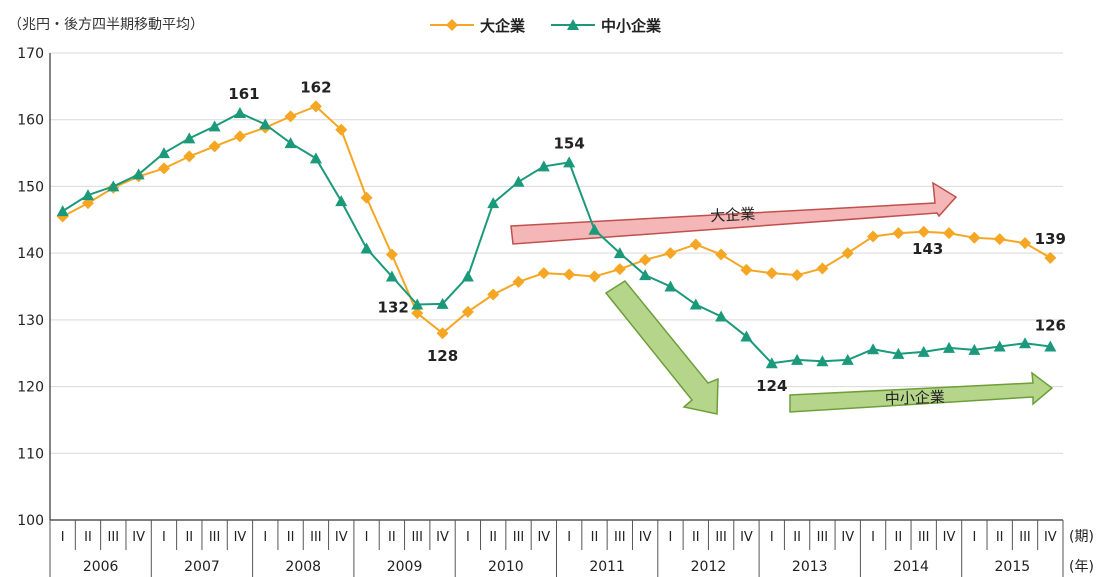 The width and height of the screenshot is (1100, 577). What do you see at coordinates (30, 254) in the screenshot?
I see `y-tick-label: 140` at bounding box center [30, 254].